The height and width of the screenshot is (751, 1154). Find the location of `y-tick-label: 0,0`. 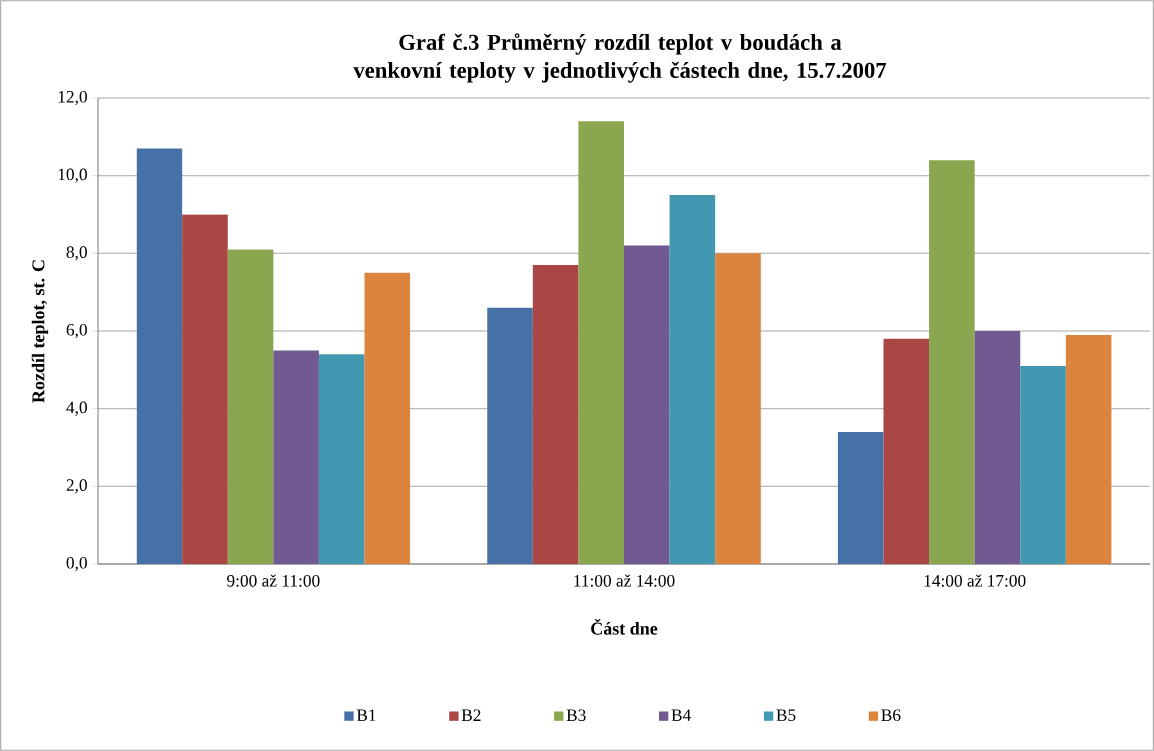

y-tick-label: 0,0 is located at coordinates (76, 564).